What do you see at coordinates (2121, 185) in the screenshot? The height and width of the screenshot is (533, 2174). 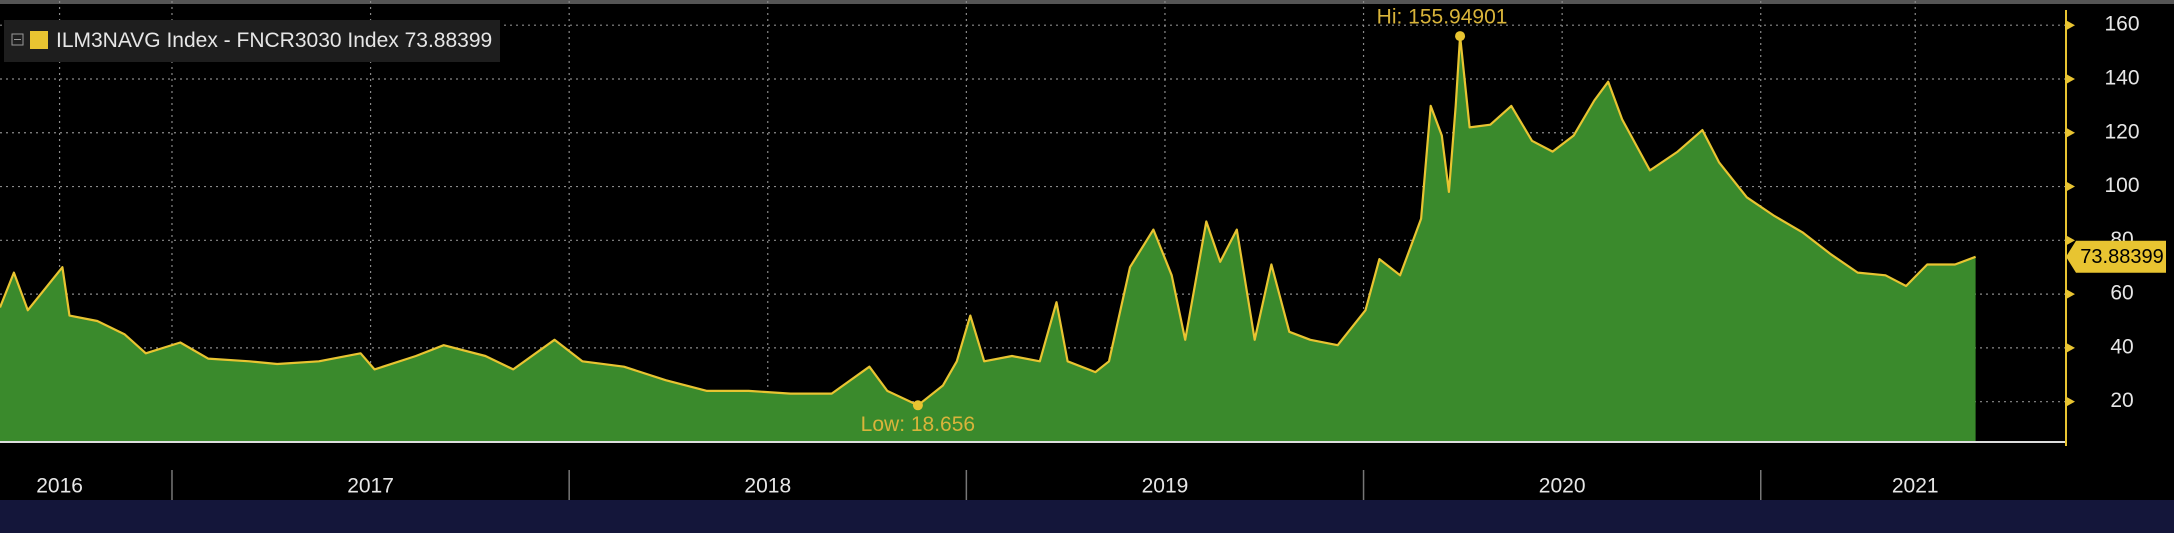 I see `y-tick-label: 100` at bounding box center [2121, 185].